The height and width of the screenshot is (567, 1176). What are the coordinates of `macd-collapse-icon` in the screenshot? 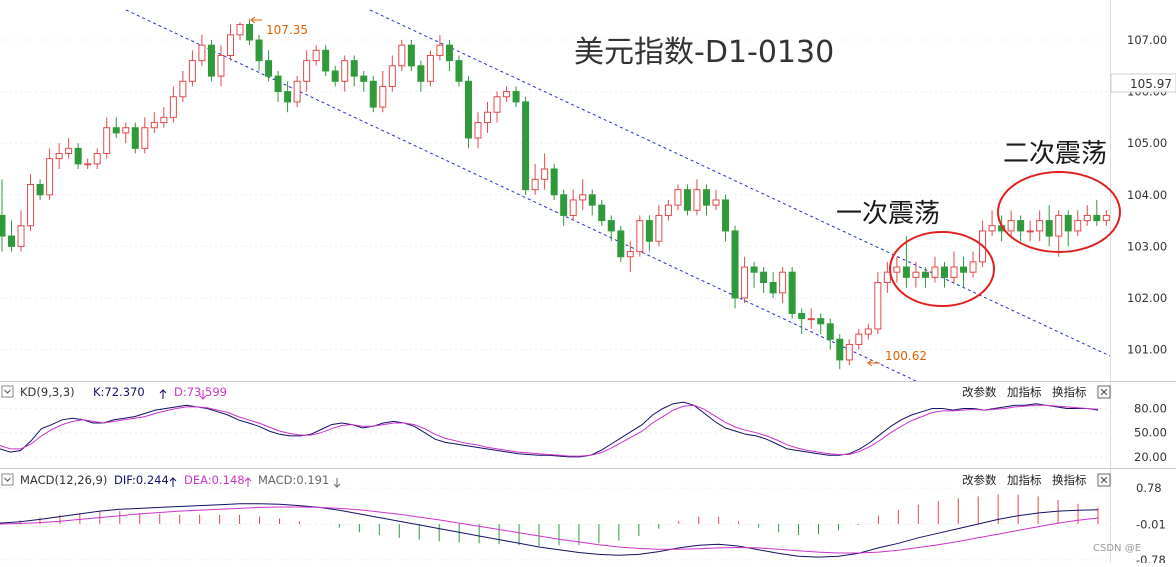 It's located at (7, 479).